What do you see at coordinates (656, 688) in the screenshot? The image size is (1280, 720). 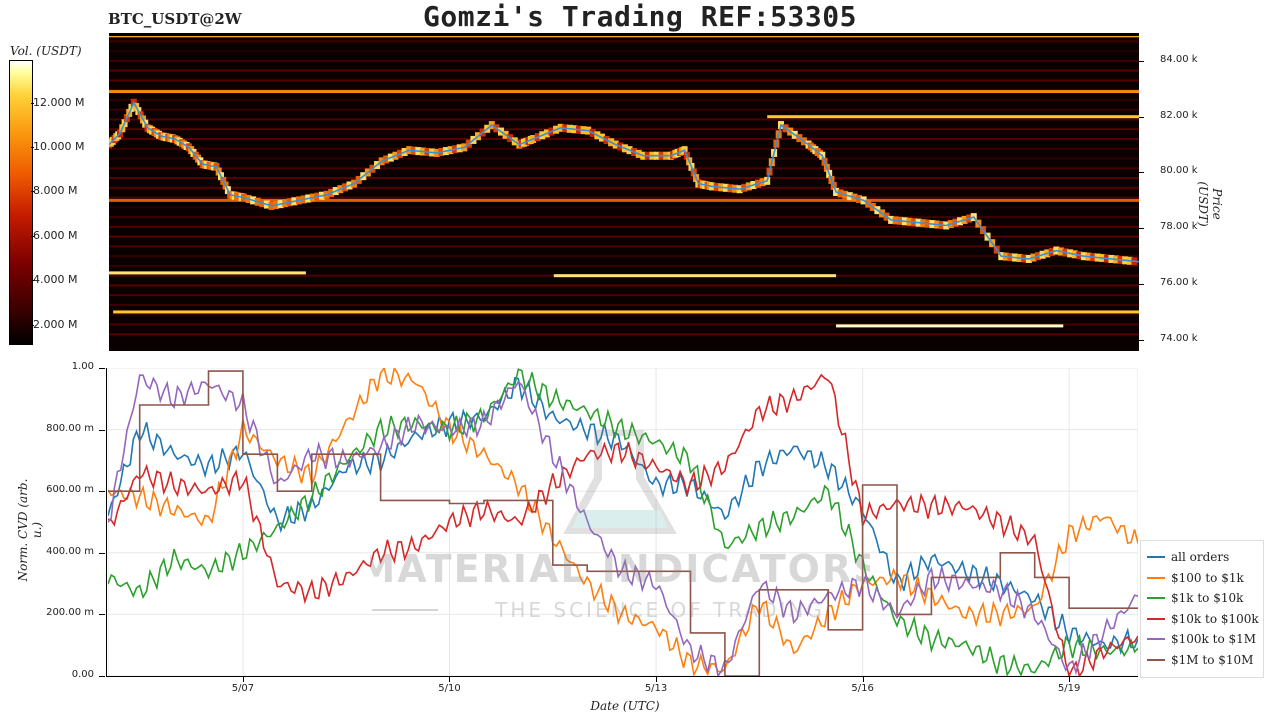 I see `date-tick-label: 5/13` at bounding box center [656, 688].